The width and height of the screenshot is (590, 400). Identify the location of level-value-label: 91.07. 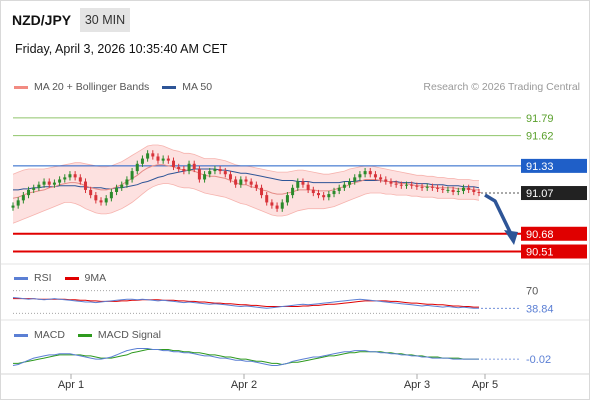
(540, 194).